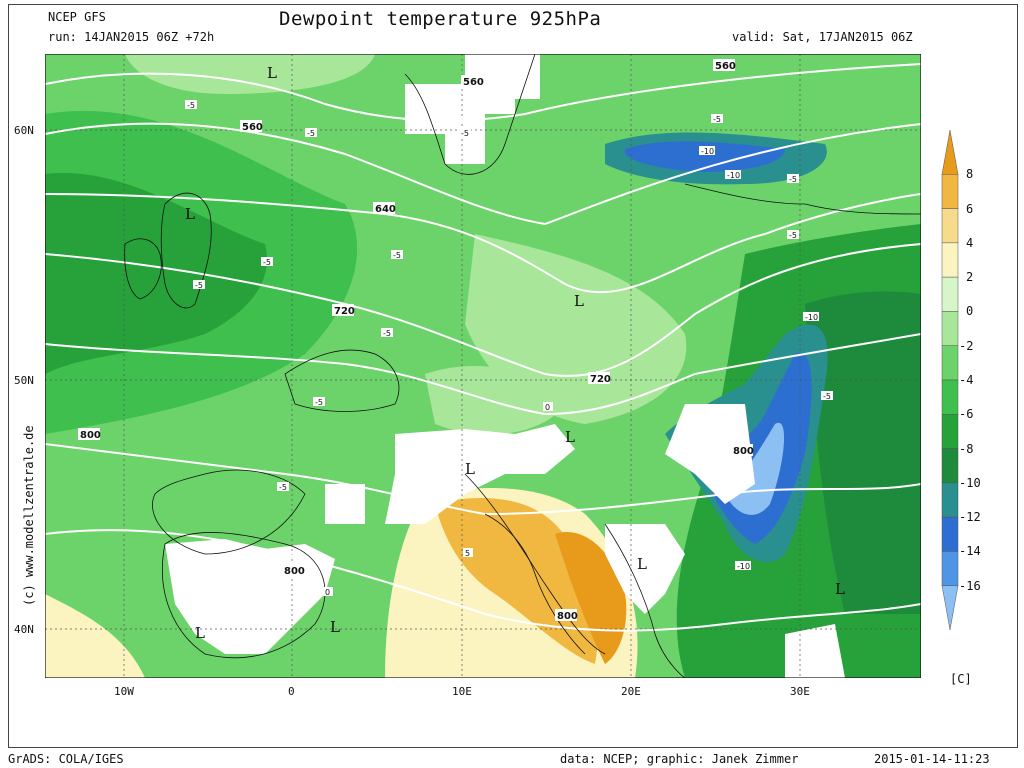 The width and height of the screenshot is (1024, 768). What do you see at coordinates (480, 474) in the screenshot?
I see `mask-alps` at bounding box center [480, 474].